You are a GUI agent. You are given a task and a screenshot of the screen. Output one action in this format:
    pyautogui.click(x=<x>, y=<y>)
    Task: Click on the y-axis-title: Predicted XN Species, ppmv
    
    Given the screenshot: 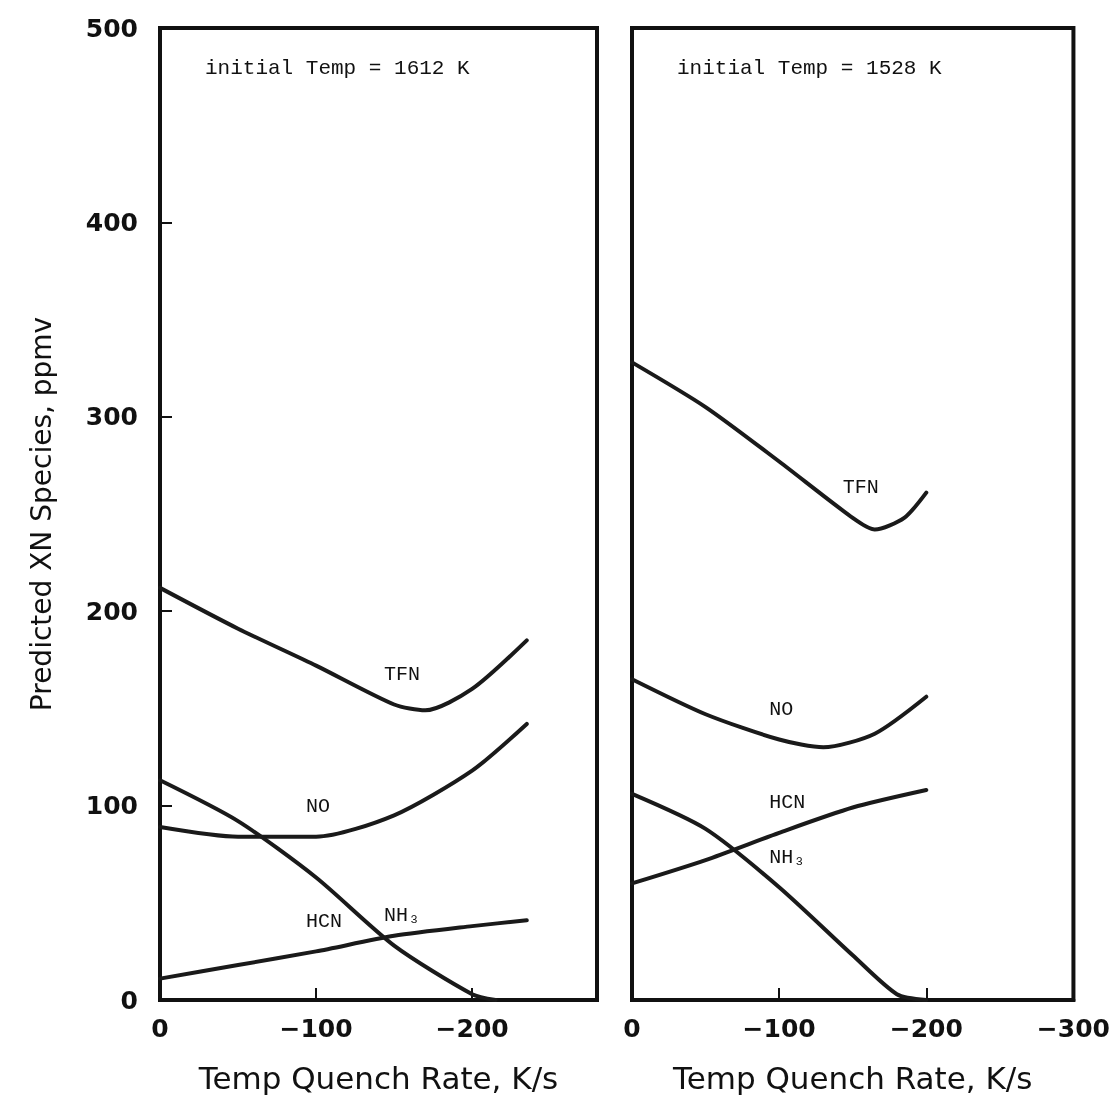 What is the action you would take?
    pyautogui.click(x=41, y=514)
    